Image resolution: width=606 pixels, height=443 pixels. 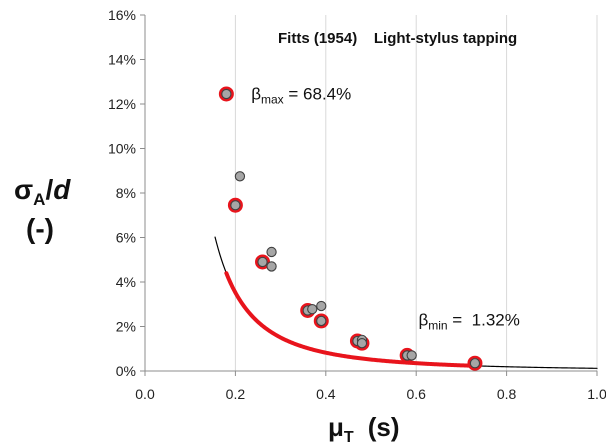 What do you see at coordinates (122, 104) in the screenshot?
I see `y-tick-label-6: 12%` at bounding box center [122, 104].